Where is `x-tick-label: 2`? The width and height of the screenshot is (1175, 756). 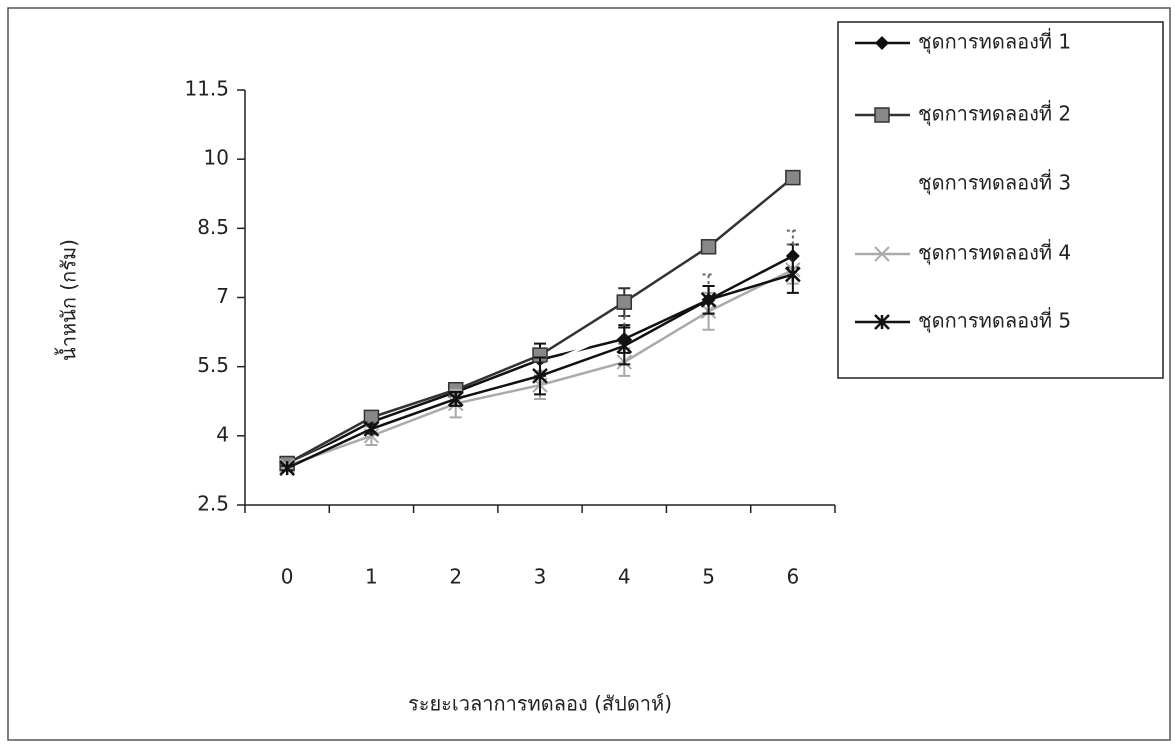 x-tick-label: 2 is located at coordinates (455, 577).